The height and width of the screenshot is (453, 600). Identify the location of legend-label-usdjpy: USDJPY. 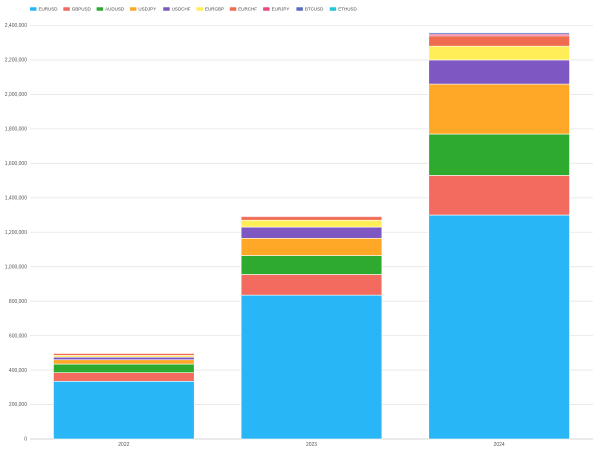
(147, 9).